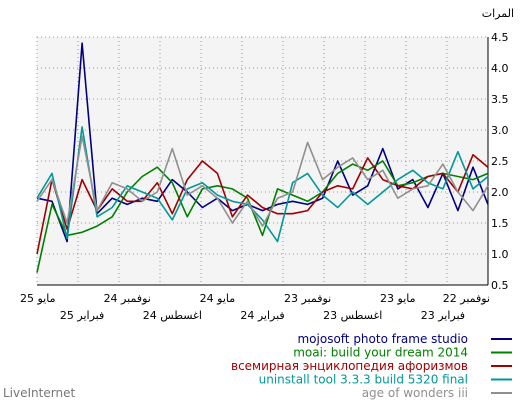 Image resolution: width=520 pixels, height=405 pixels. What do you see at coordinates (38, 298) in the screenshot?
I see `x-tick-label: مايو 25` at bounding box center [38, 298].